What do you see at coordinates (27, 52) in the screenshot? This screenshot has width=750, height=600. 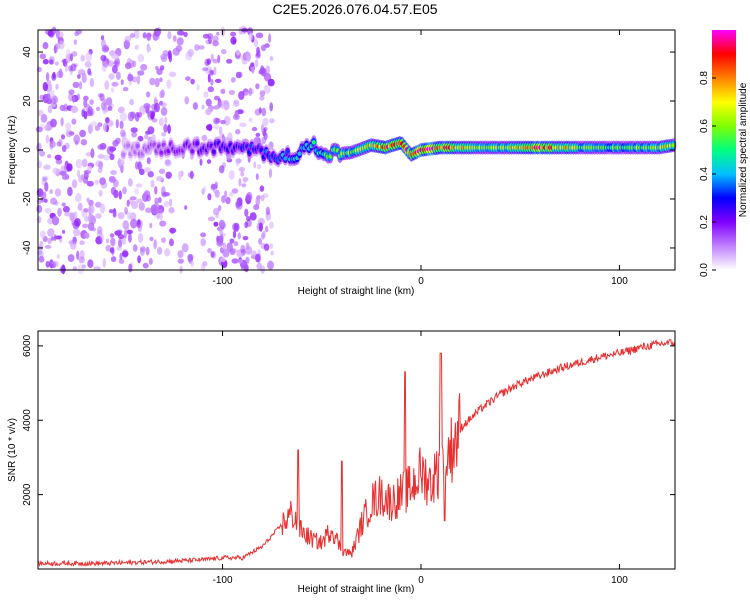 I see `y-tick-label: 40` at bounding box center [27, 52].